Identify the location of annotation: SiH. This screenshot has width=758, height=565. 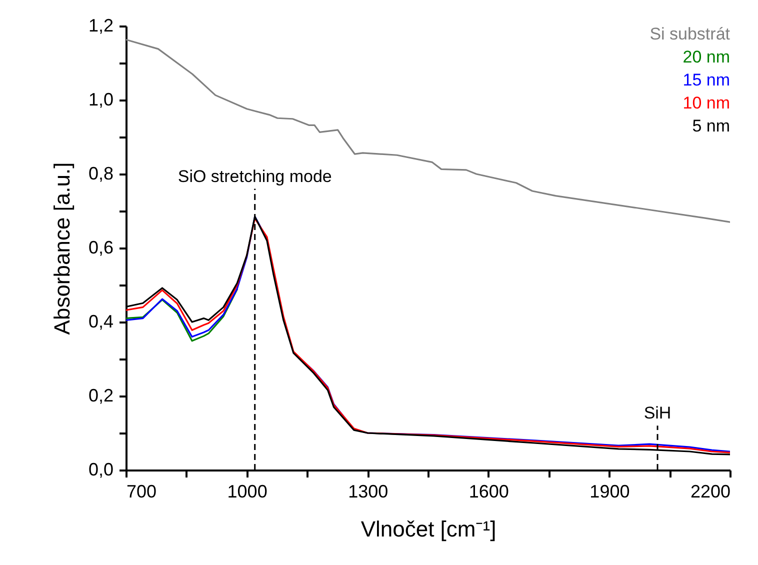
(658, 413).